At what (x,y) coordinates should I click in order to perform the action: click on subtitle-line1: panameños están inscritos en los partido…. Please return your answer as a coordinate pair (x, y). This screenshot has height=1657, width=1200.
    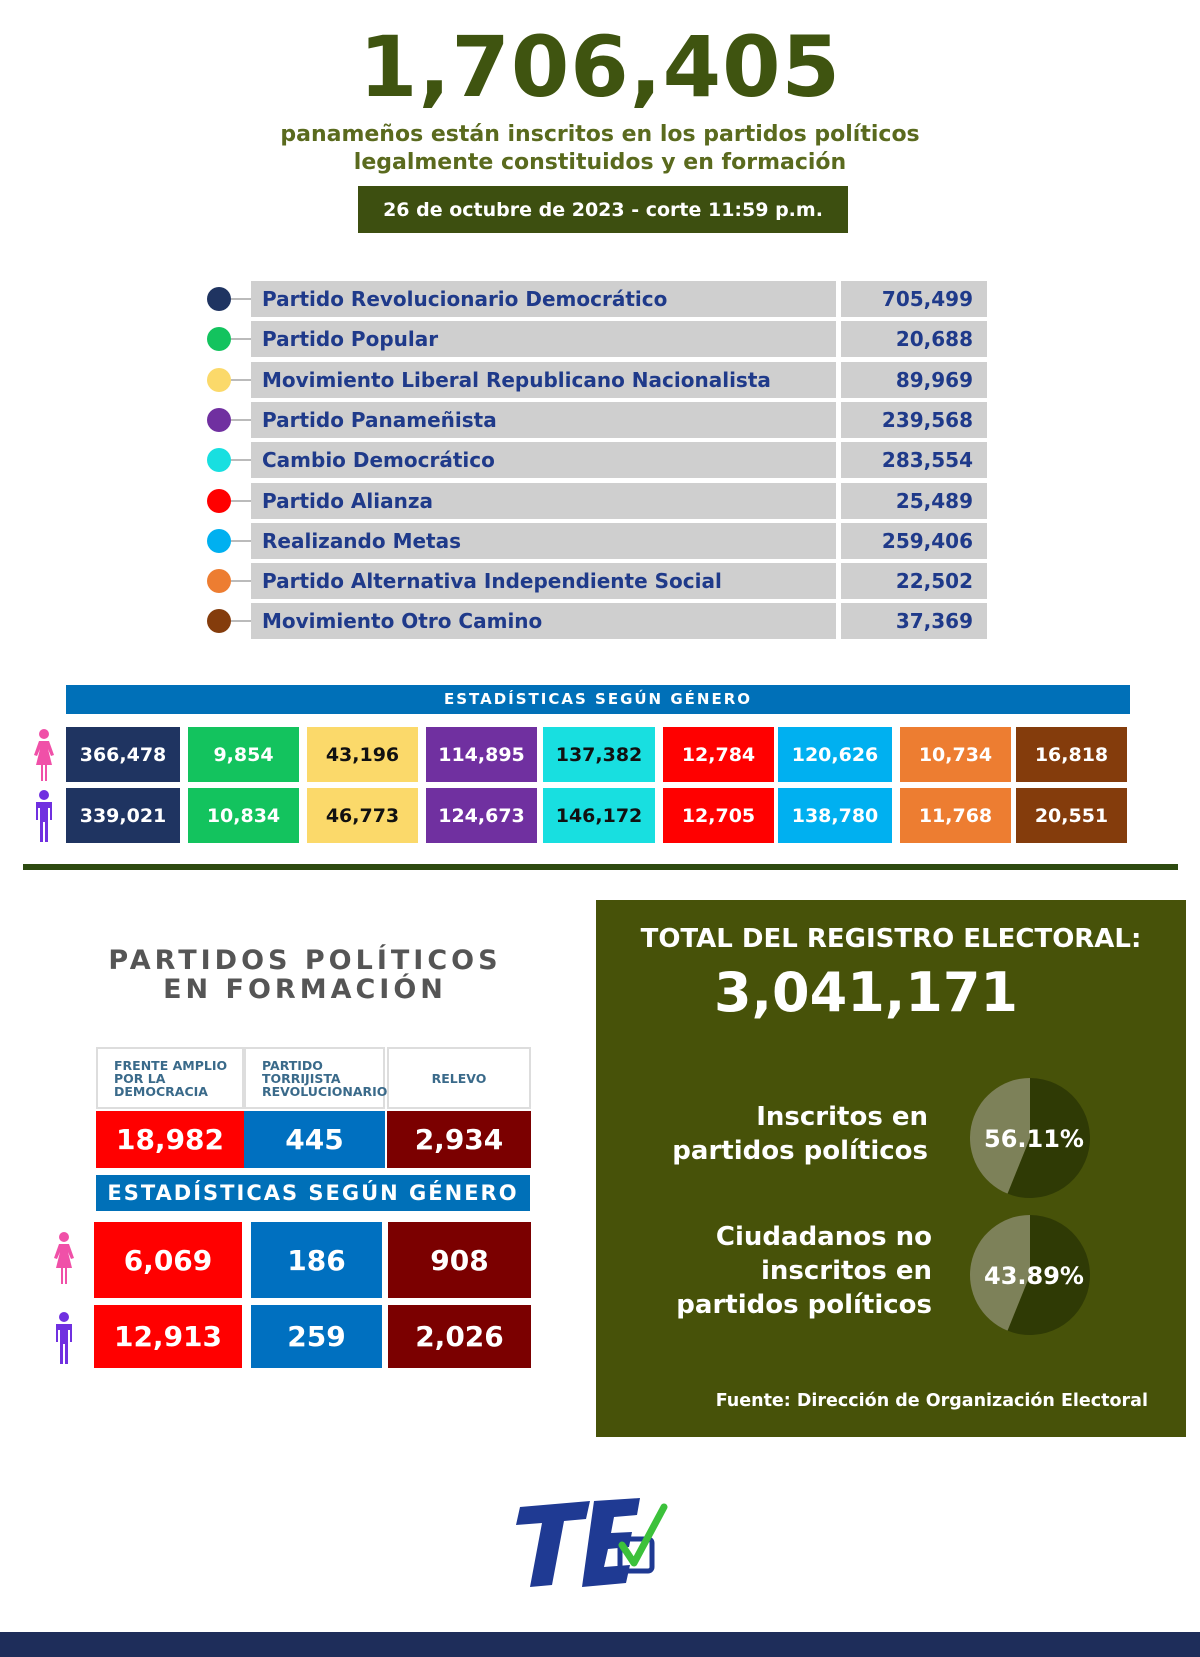
    Looking at the image, I should click on (600, 134).